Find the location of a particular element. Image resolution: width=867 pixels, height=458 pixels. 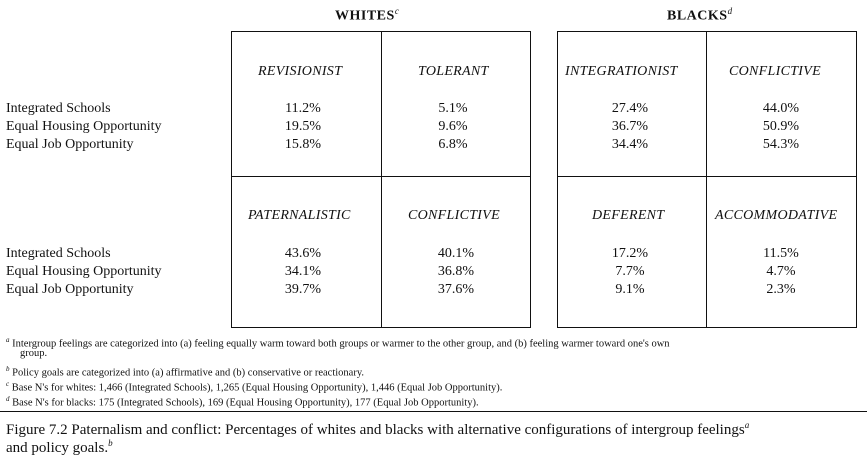

row-label-integrated-schools-bottom: Integrated Schools is located at coordinates (58, 253).